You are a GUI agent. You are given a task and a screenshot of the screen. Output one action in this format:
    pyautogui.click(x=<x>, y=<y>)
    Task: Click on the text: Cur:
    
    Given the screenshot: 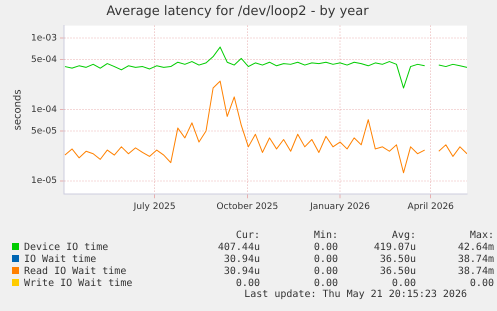 What is the action you would take?
    pyautogui.click(x=247, y=236)
    